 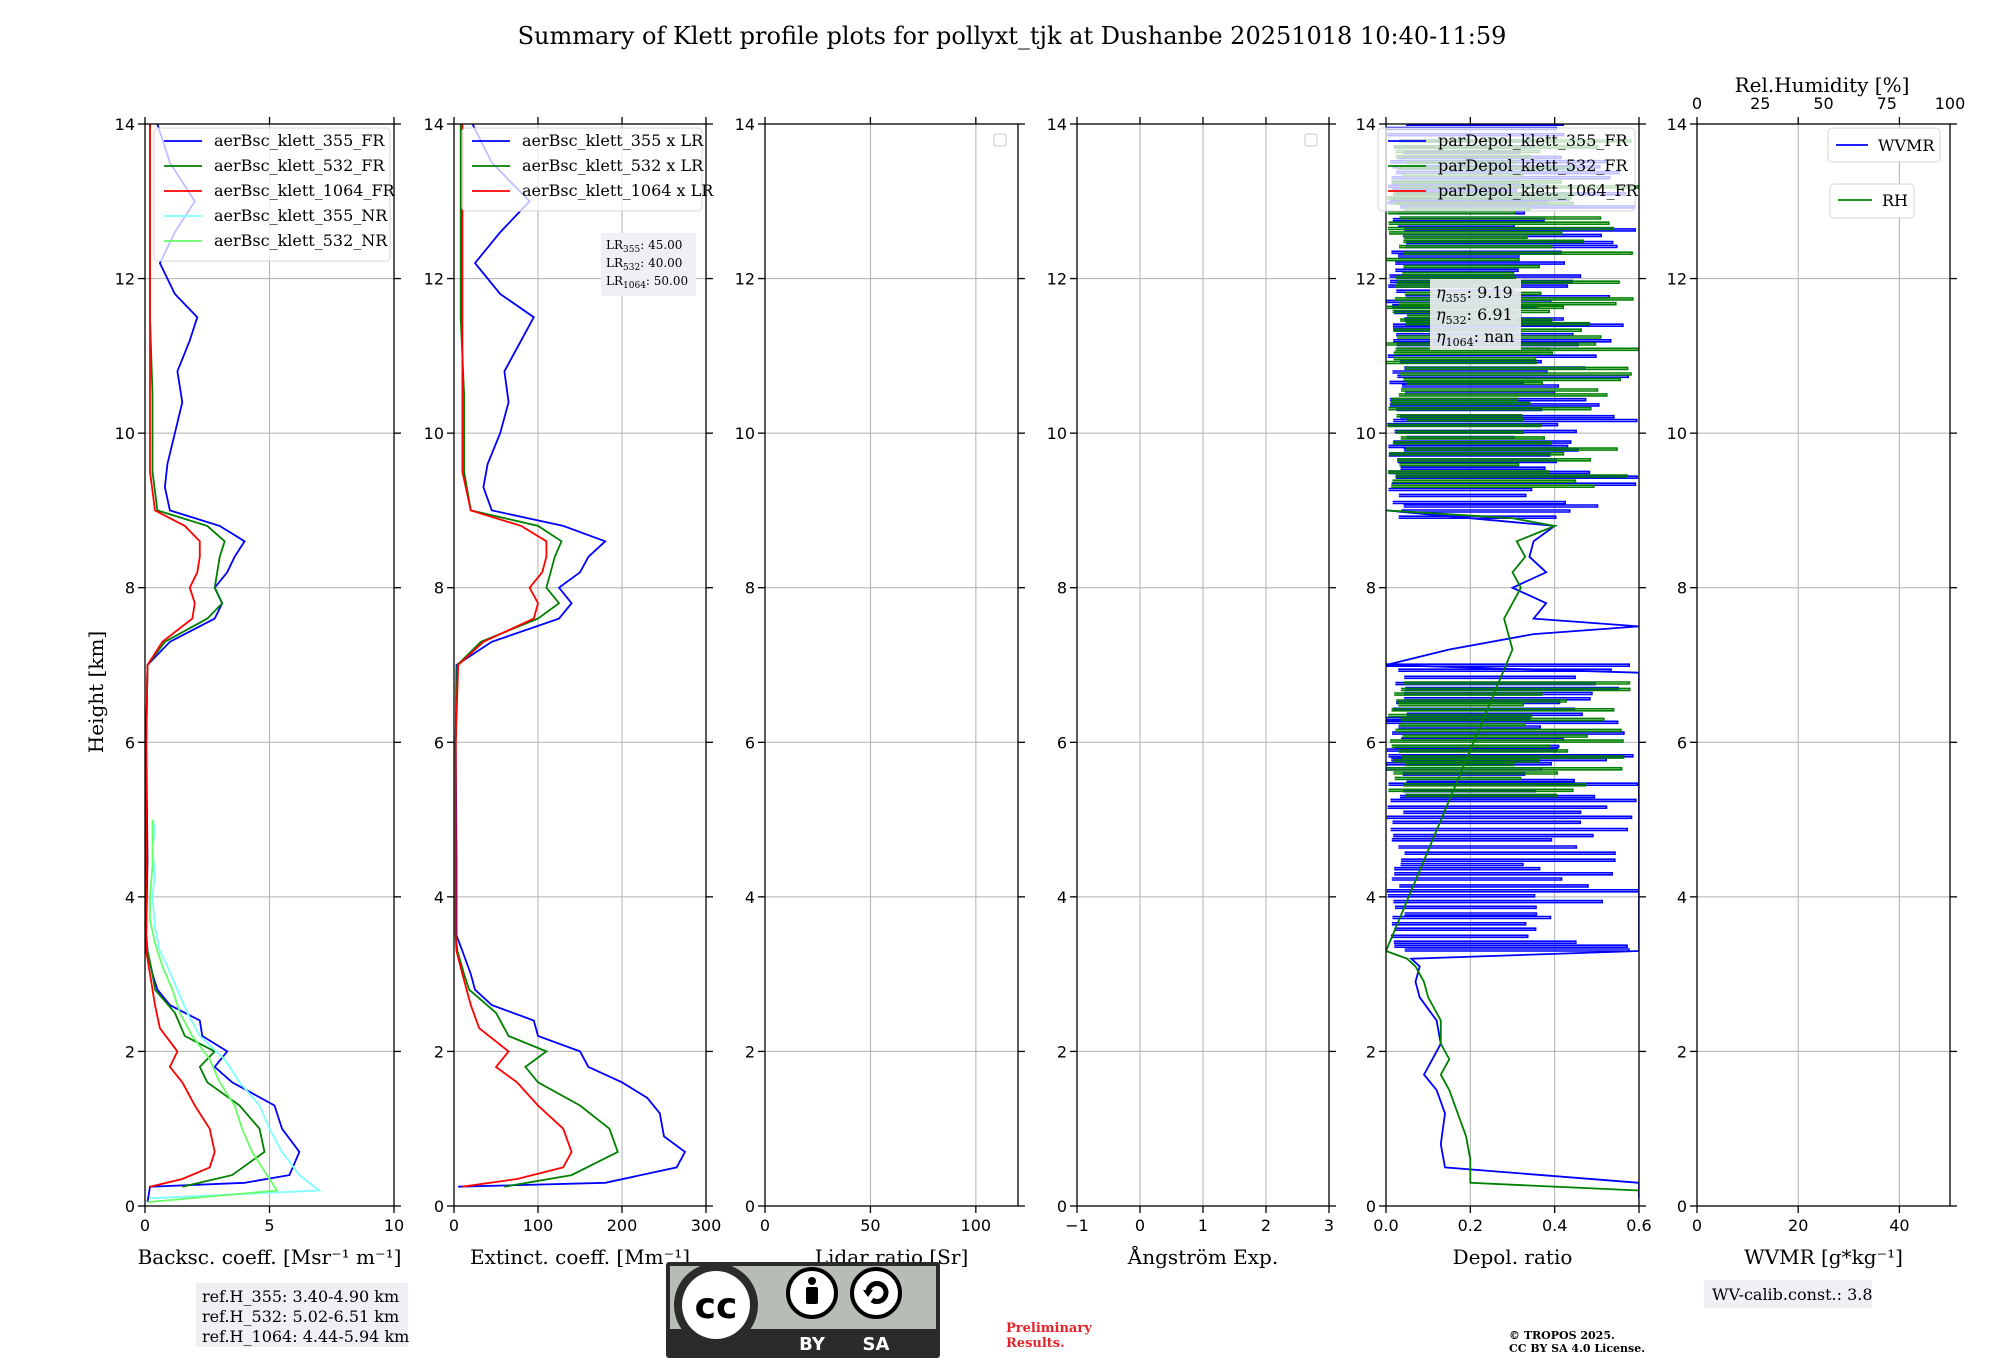 What do you see at coordinates (1035, 1343) in the screenshot?
I see `preliminary-notice-line2: Results.` at bounding box center [1035, 1343].